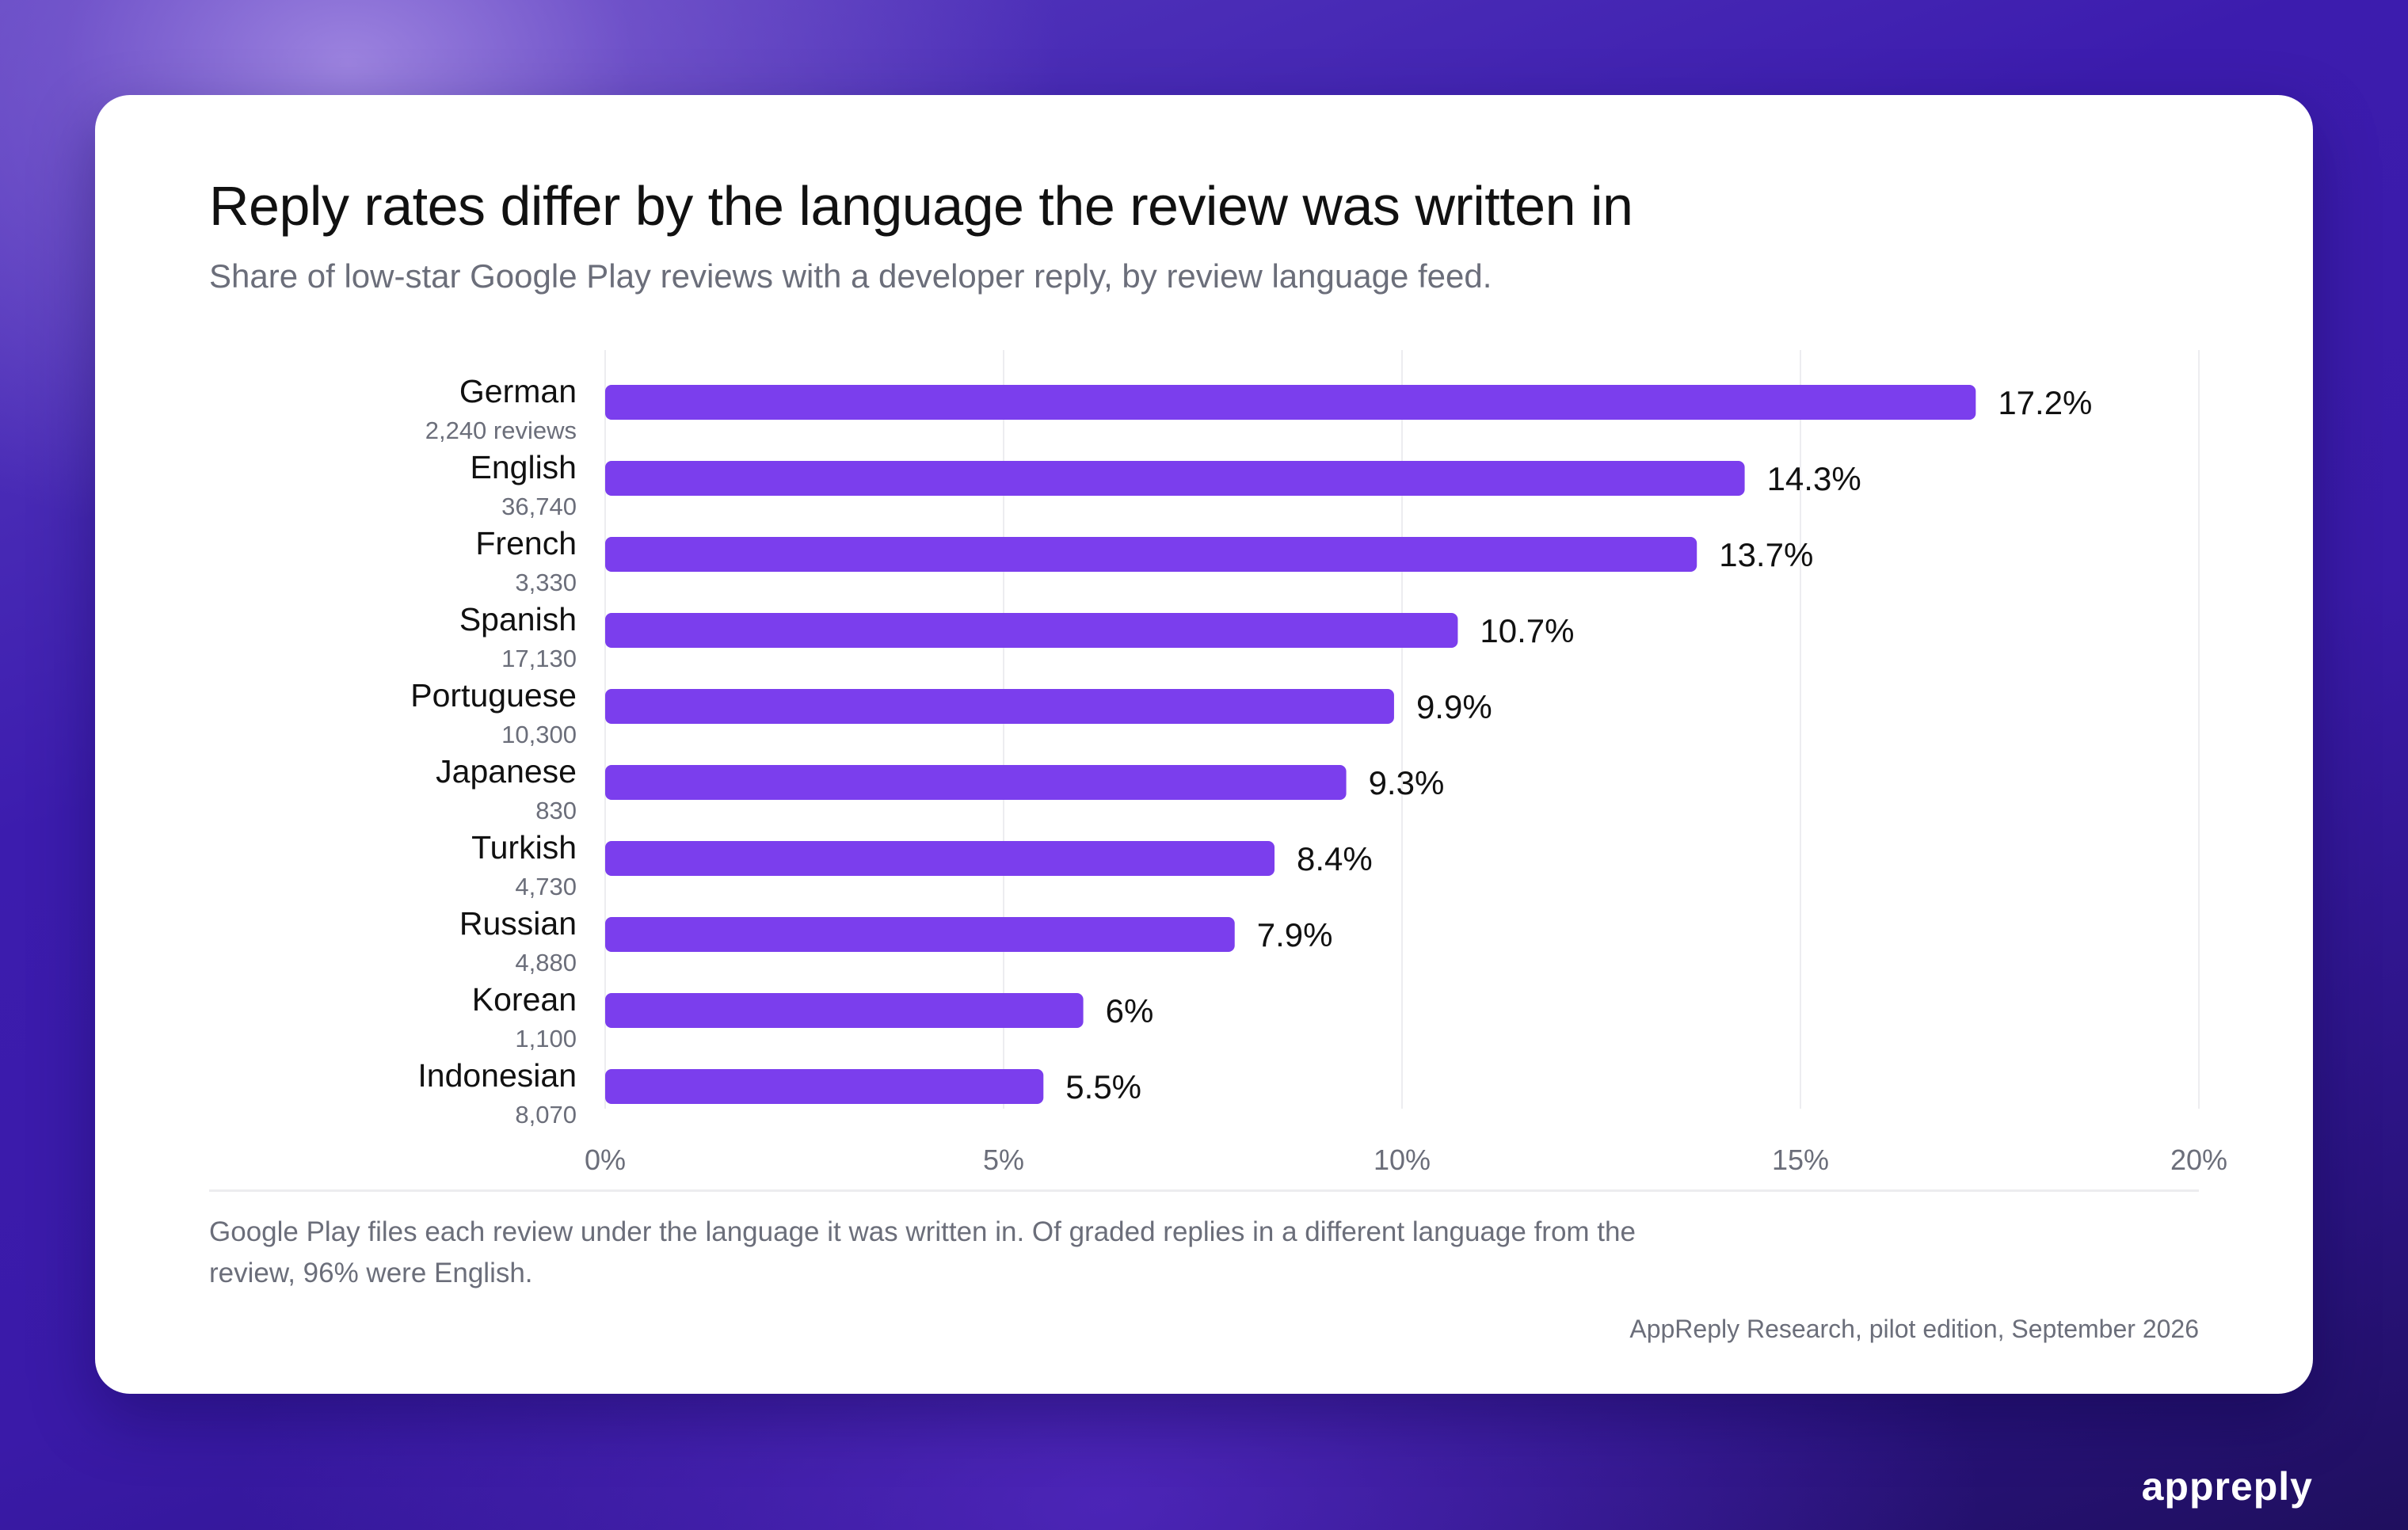 Image resolution: width=2408 pixels, height=1530 pixels. Describe the element at coordinates (539, 506) in the screenshot. I see `review-count-label: 36,740` at that location.